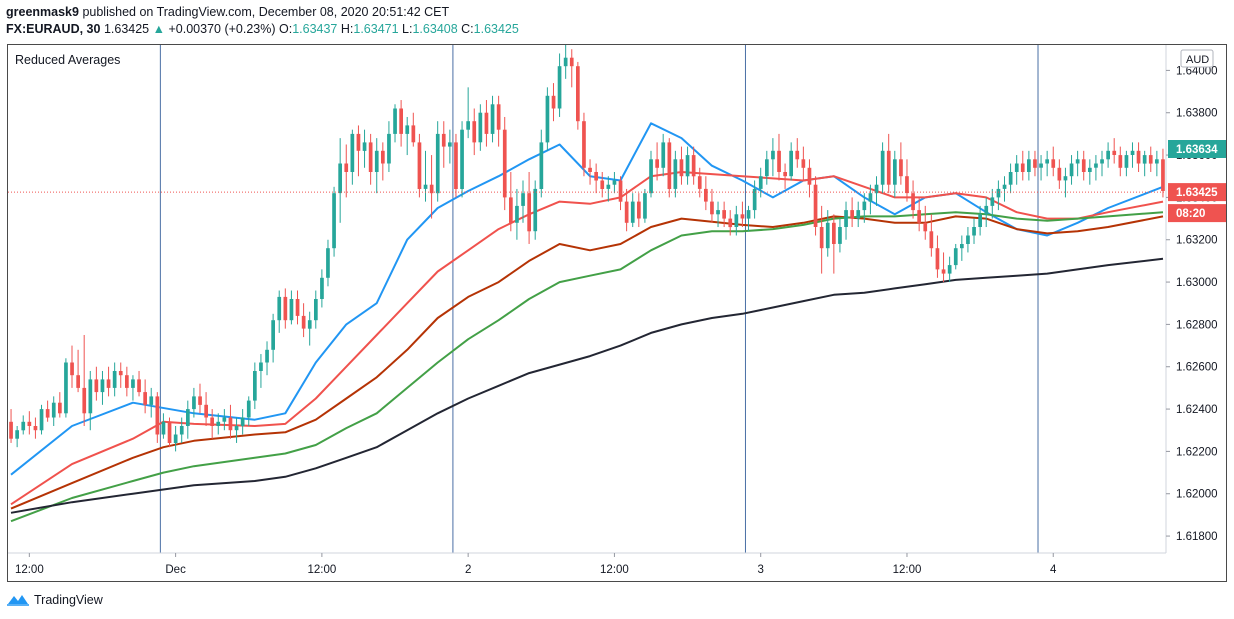 The height and width of the screenshot is (619, 1234). I want to click on open-value: 1.63437, so click(315, 29).